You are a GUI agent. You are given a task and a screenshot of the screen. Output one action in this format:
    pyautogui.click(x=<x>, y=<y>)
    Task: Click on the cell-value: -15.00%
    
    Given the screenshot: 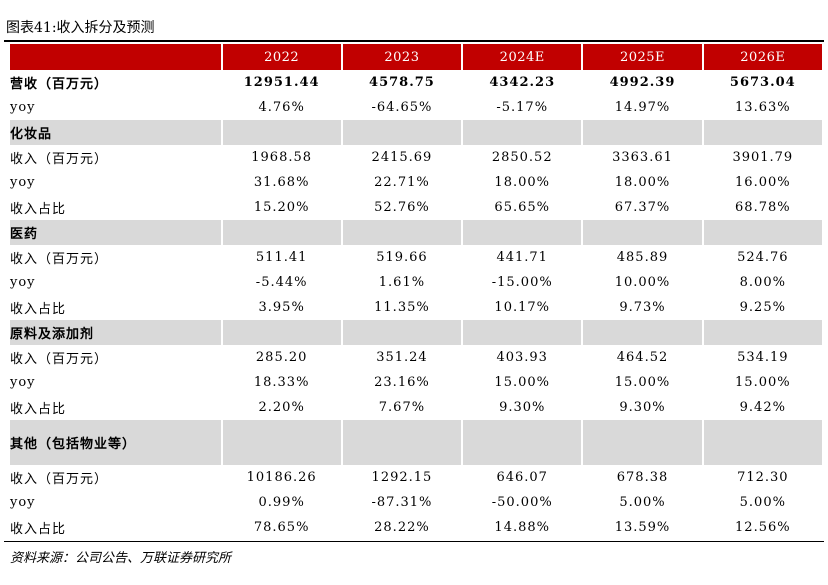 What is the action you would take?
    pyautogui.click(x=522, y=282)
    